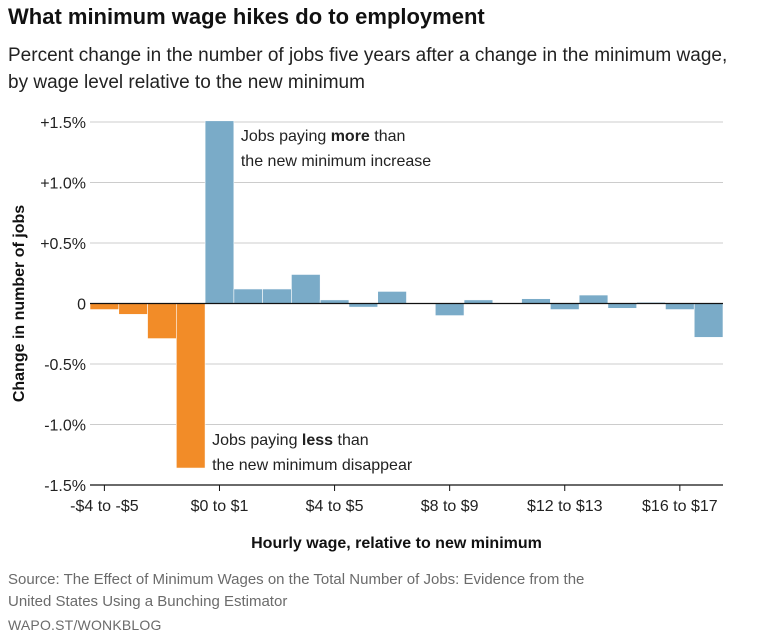 Image resolution: width=767 pixels, height=640 pixels. I want to click on annotation-line: Jobs paying less than, so click(290, 440).